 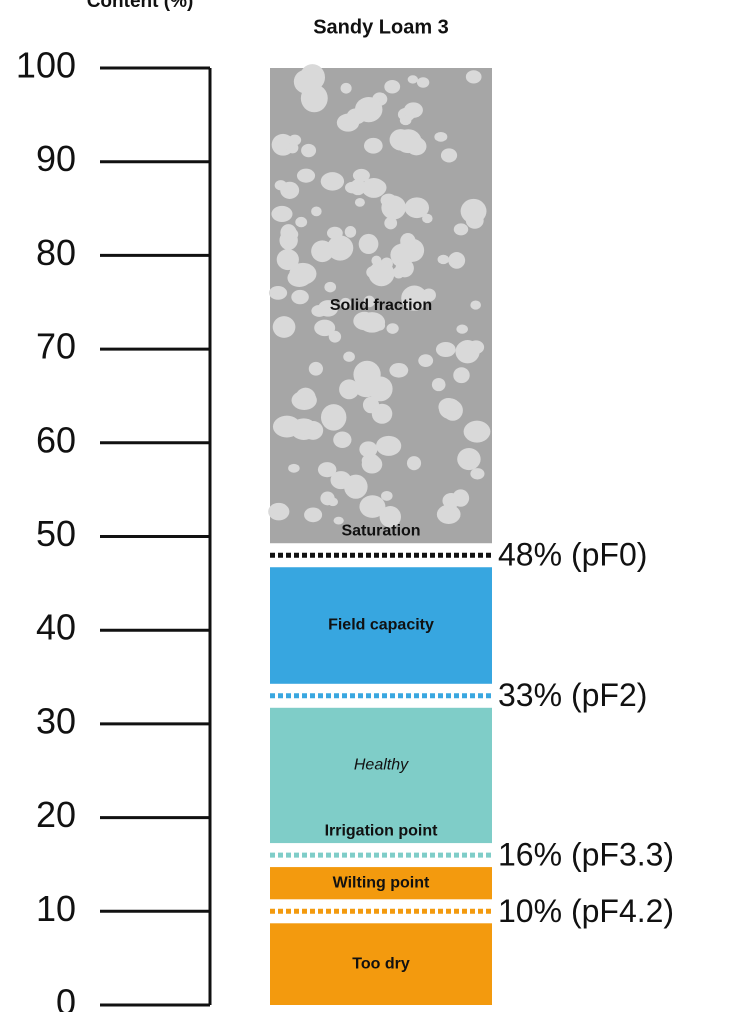 What do you see at coordinates (572, 555) in the screenshot?
I see `threshold-label: 48% (pF0)` at bounding box center [572, 555].